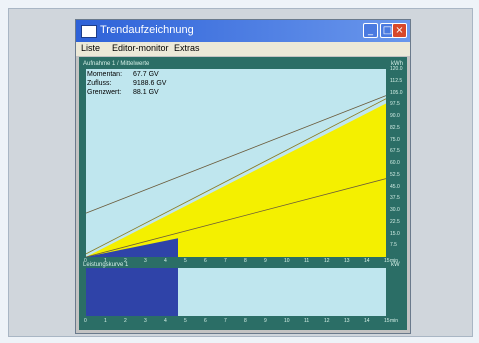  What do you see at coordinates (132, 292) in the screenshot?
I see `lower-plot-fill` at bounding box center [132, 292].